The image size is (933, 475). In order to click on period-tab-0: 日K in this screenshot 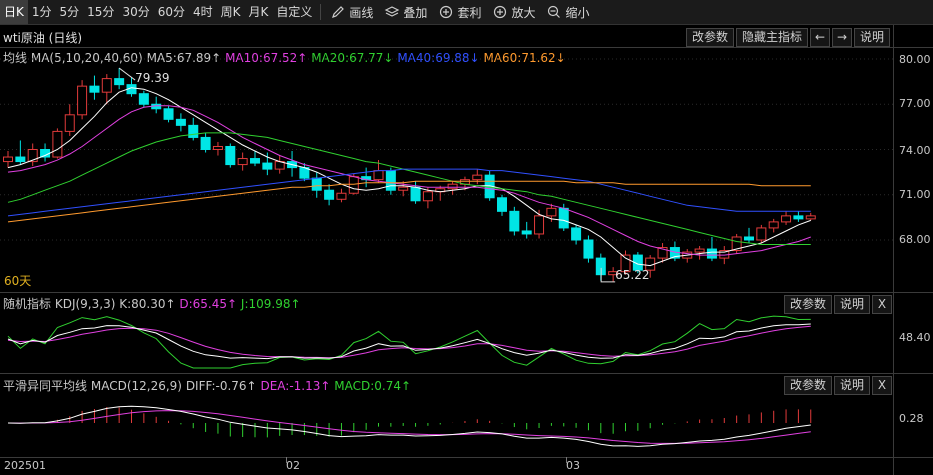, I will do `click(14, 12)`.